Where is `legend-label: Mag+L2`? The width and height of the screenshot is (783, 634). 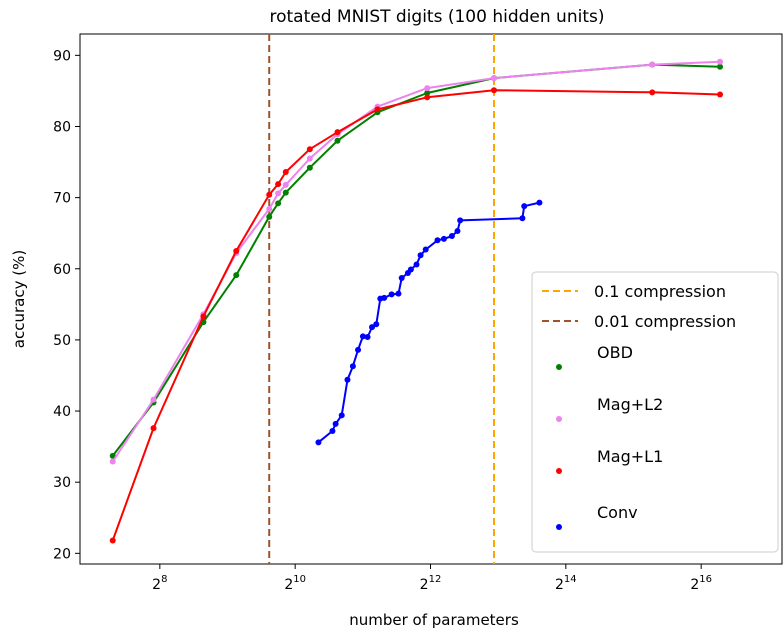
legend-label: Mag+L2 is located at coordinates (630, 404).